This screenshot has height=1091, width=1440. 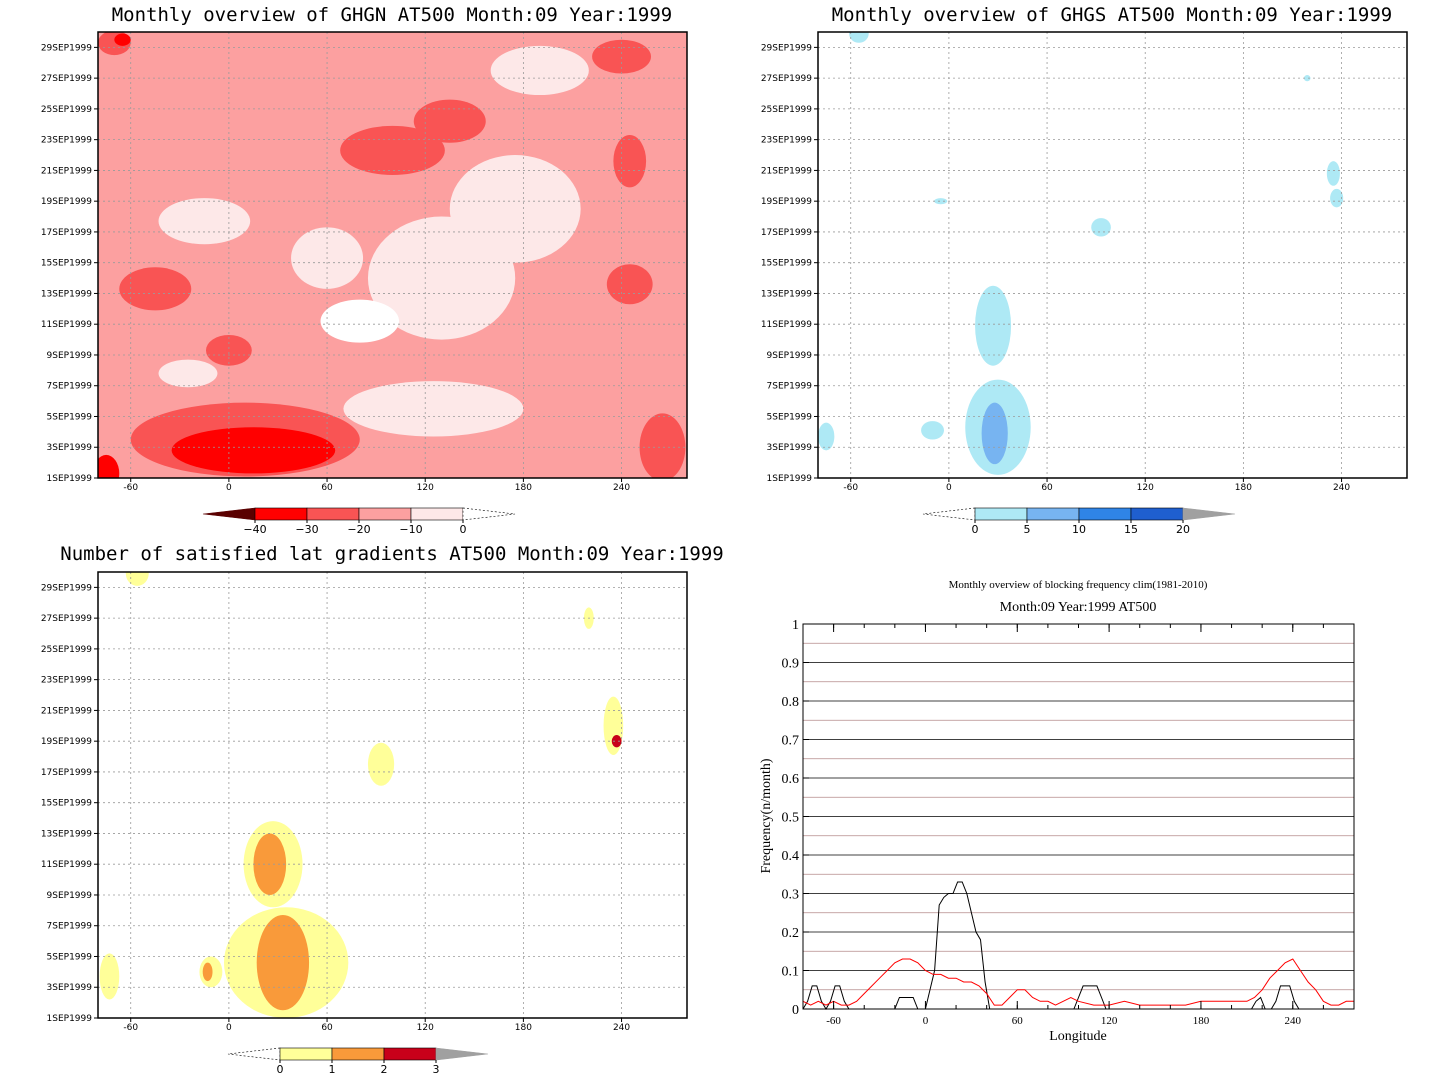 What do you see at coordinates (66, 773) in the screenshot?
I see `y-tick-label: 17SEP1999` at bounding box center [66, 773].